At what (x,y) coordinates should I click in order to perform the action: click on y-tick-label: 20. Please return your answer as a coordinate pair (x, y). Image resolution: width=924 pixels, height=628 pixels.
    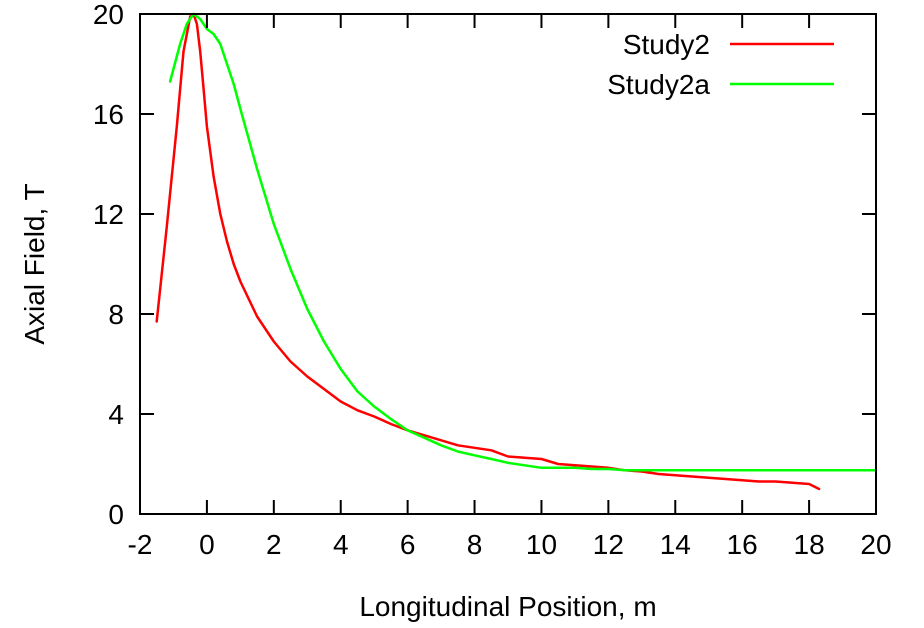
    Looking at the image, I should click on (108, 15).